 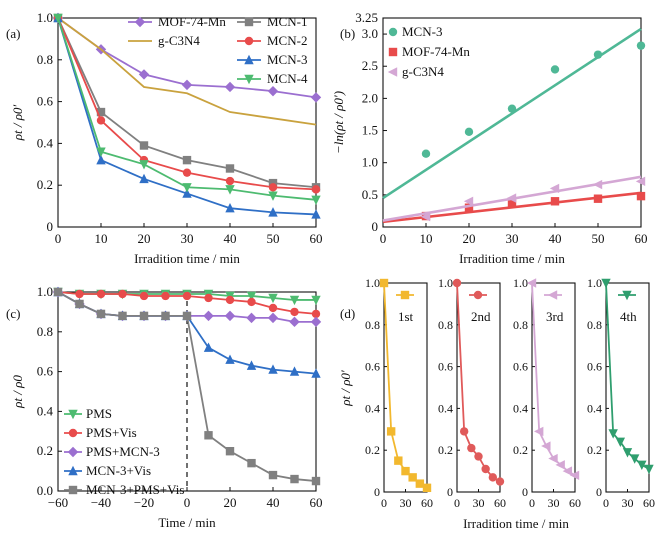 What do you see at coordinates (58, 502) in the screenshot?
I see `x-tick-label: −60` at bounding box center [58, 502].